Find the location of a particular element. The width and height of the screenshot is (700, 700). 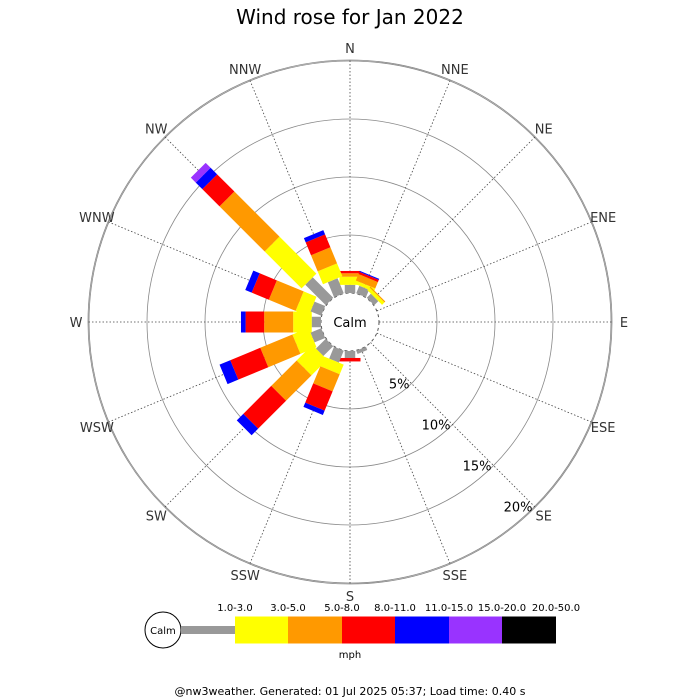

ring-label-2: 10% is located at coordinates (436, 426).